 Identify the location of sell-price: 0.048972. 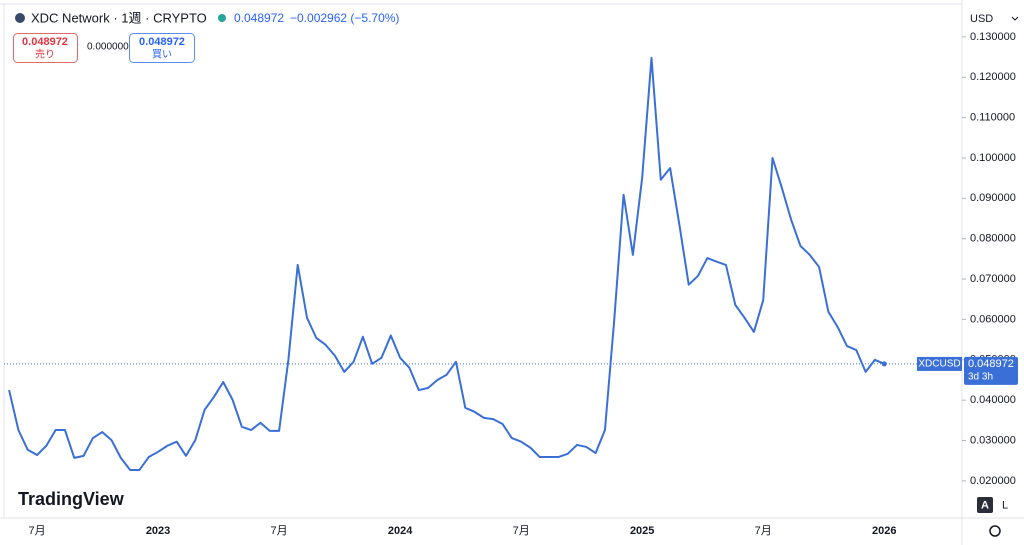
(45, 42).